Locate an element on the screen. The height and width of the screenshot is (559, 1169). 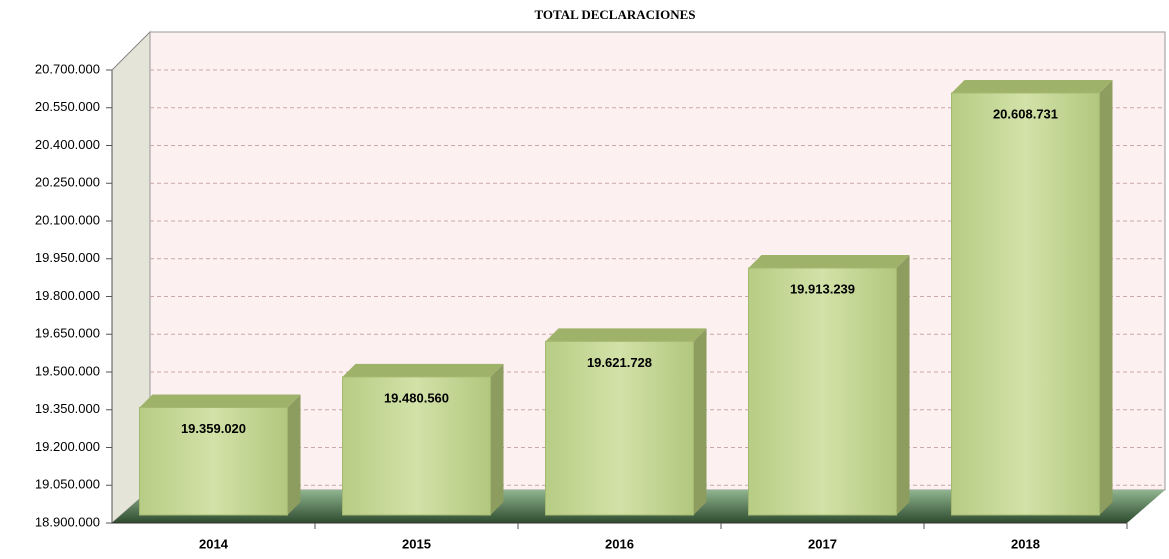
x-tick-label: 2014 is located at coordinates (214, 543).